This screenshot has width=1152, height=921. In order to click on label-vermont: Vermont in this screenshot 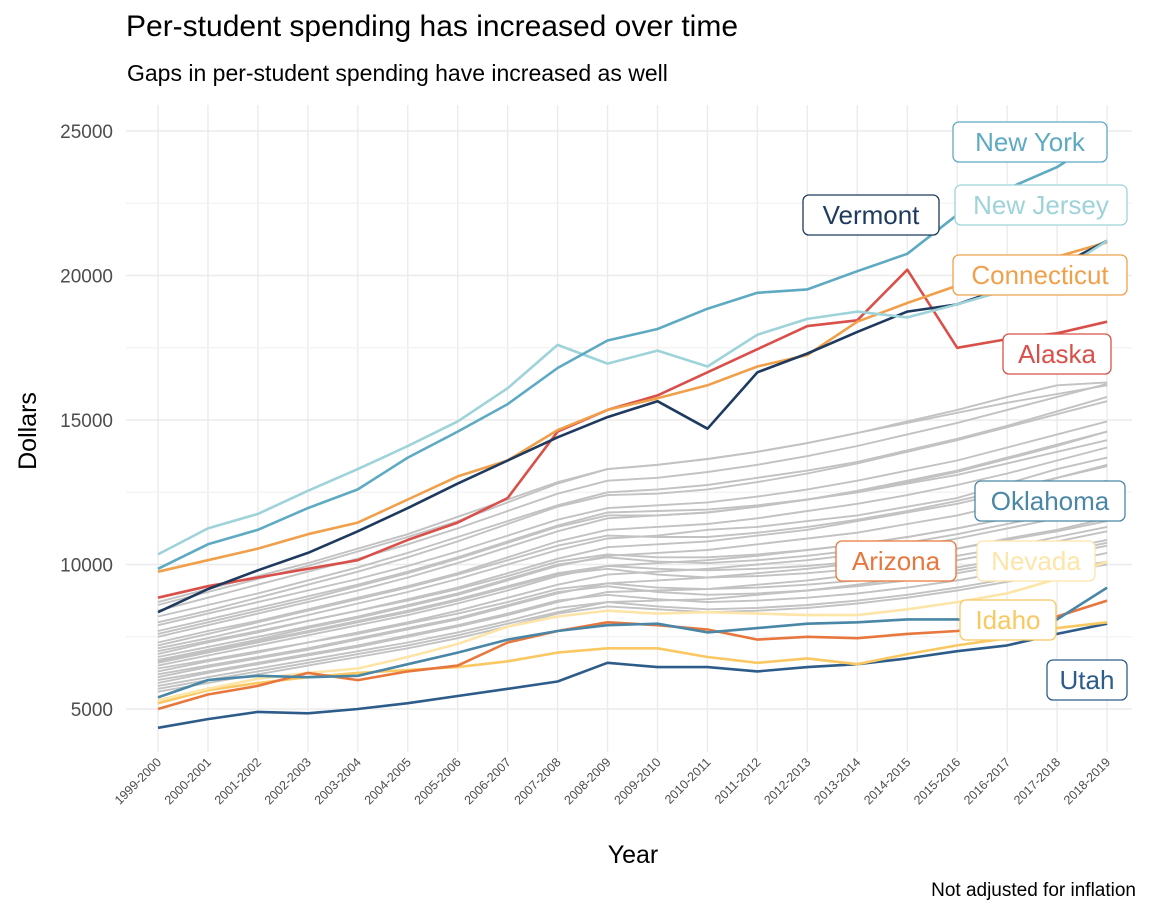, I will do `click(872, 215)`.